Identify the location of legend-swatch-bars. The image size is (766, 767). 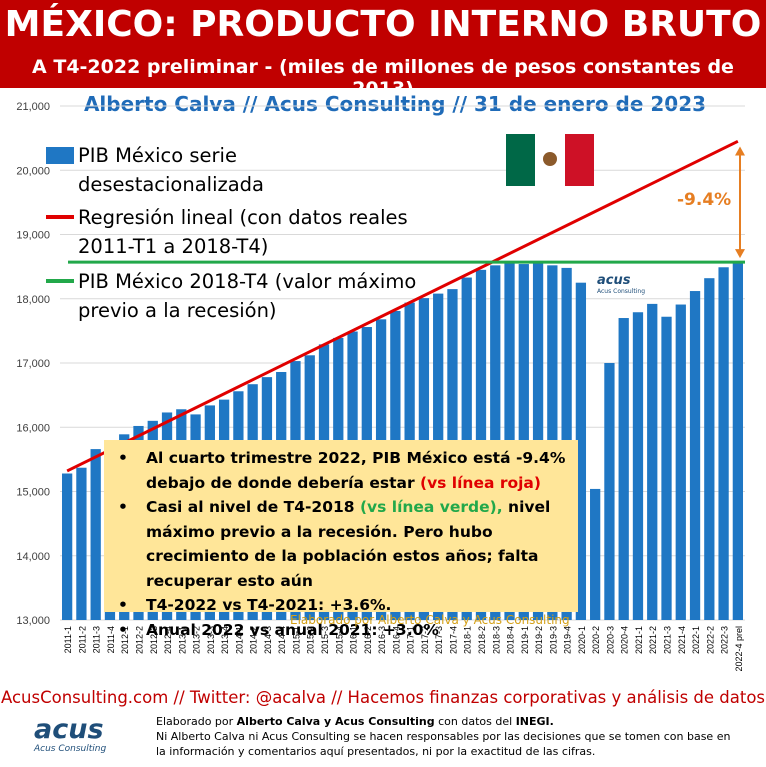
(60, 155).